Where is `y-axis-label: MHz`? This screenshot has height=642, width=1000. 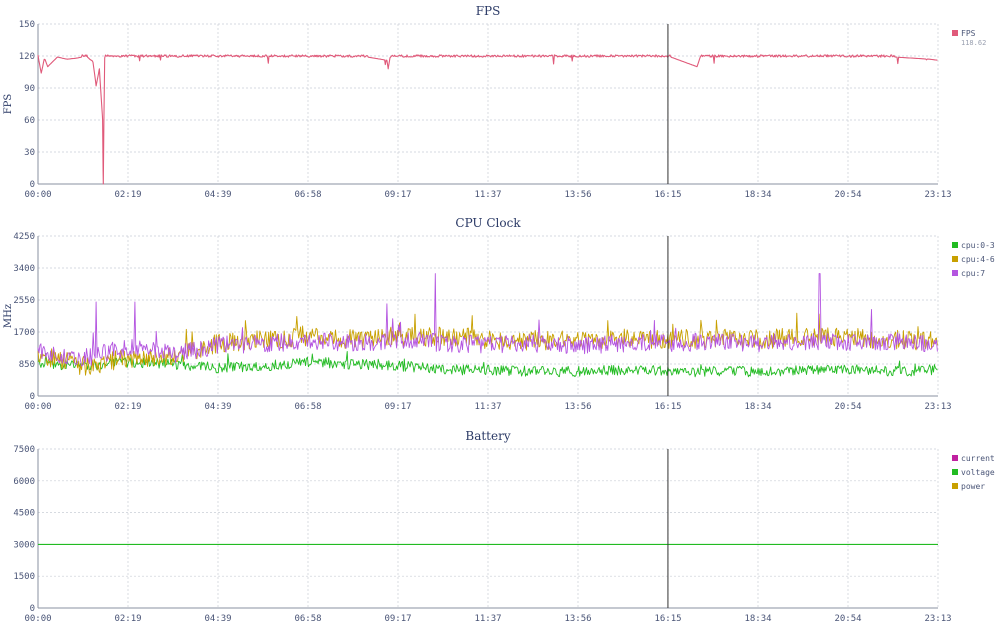
y-axis-label: MHz is located at coordinates (8, 316).